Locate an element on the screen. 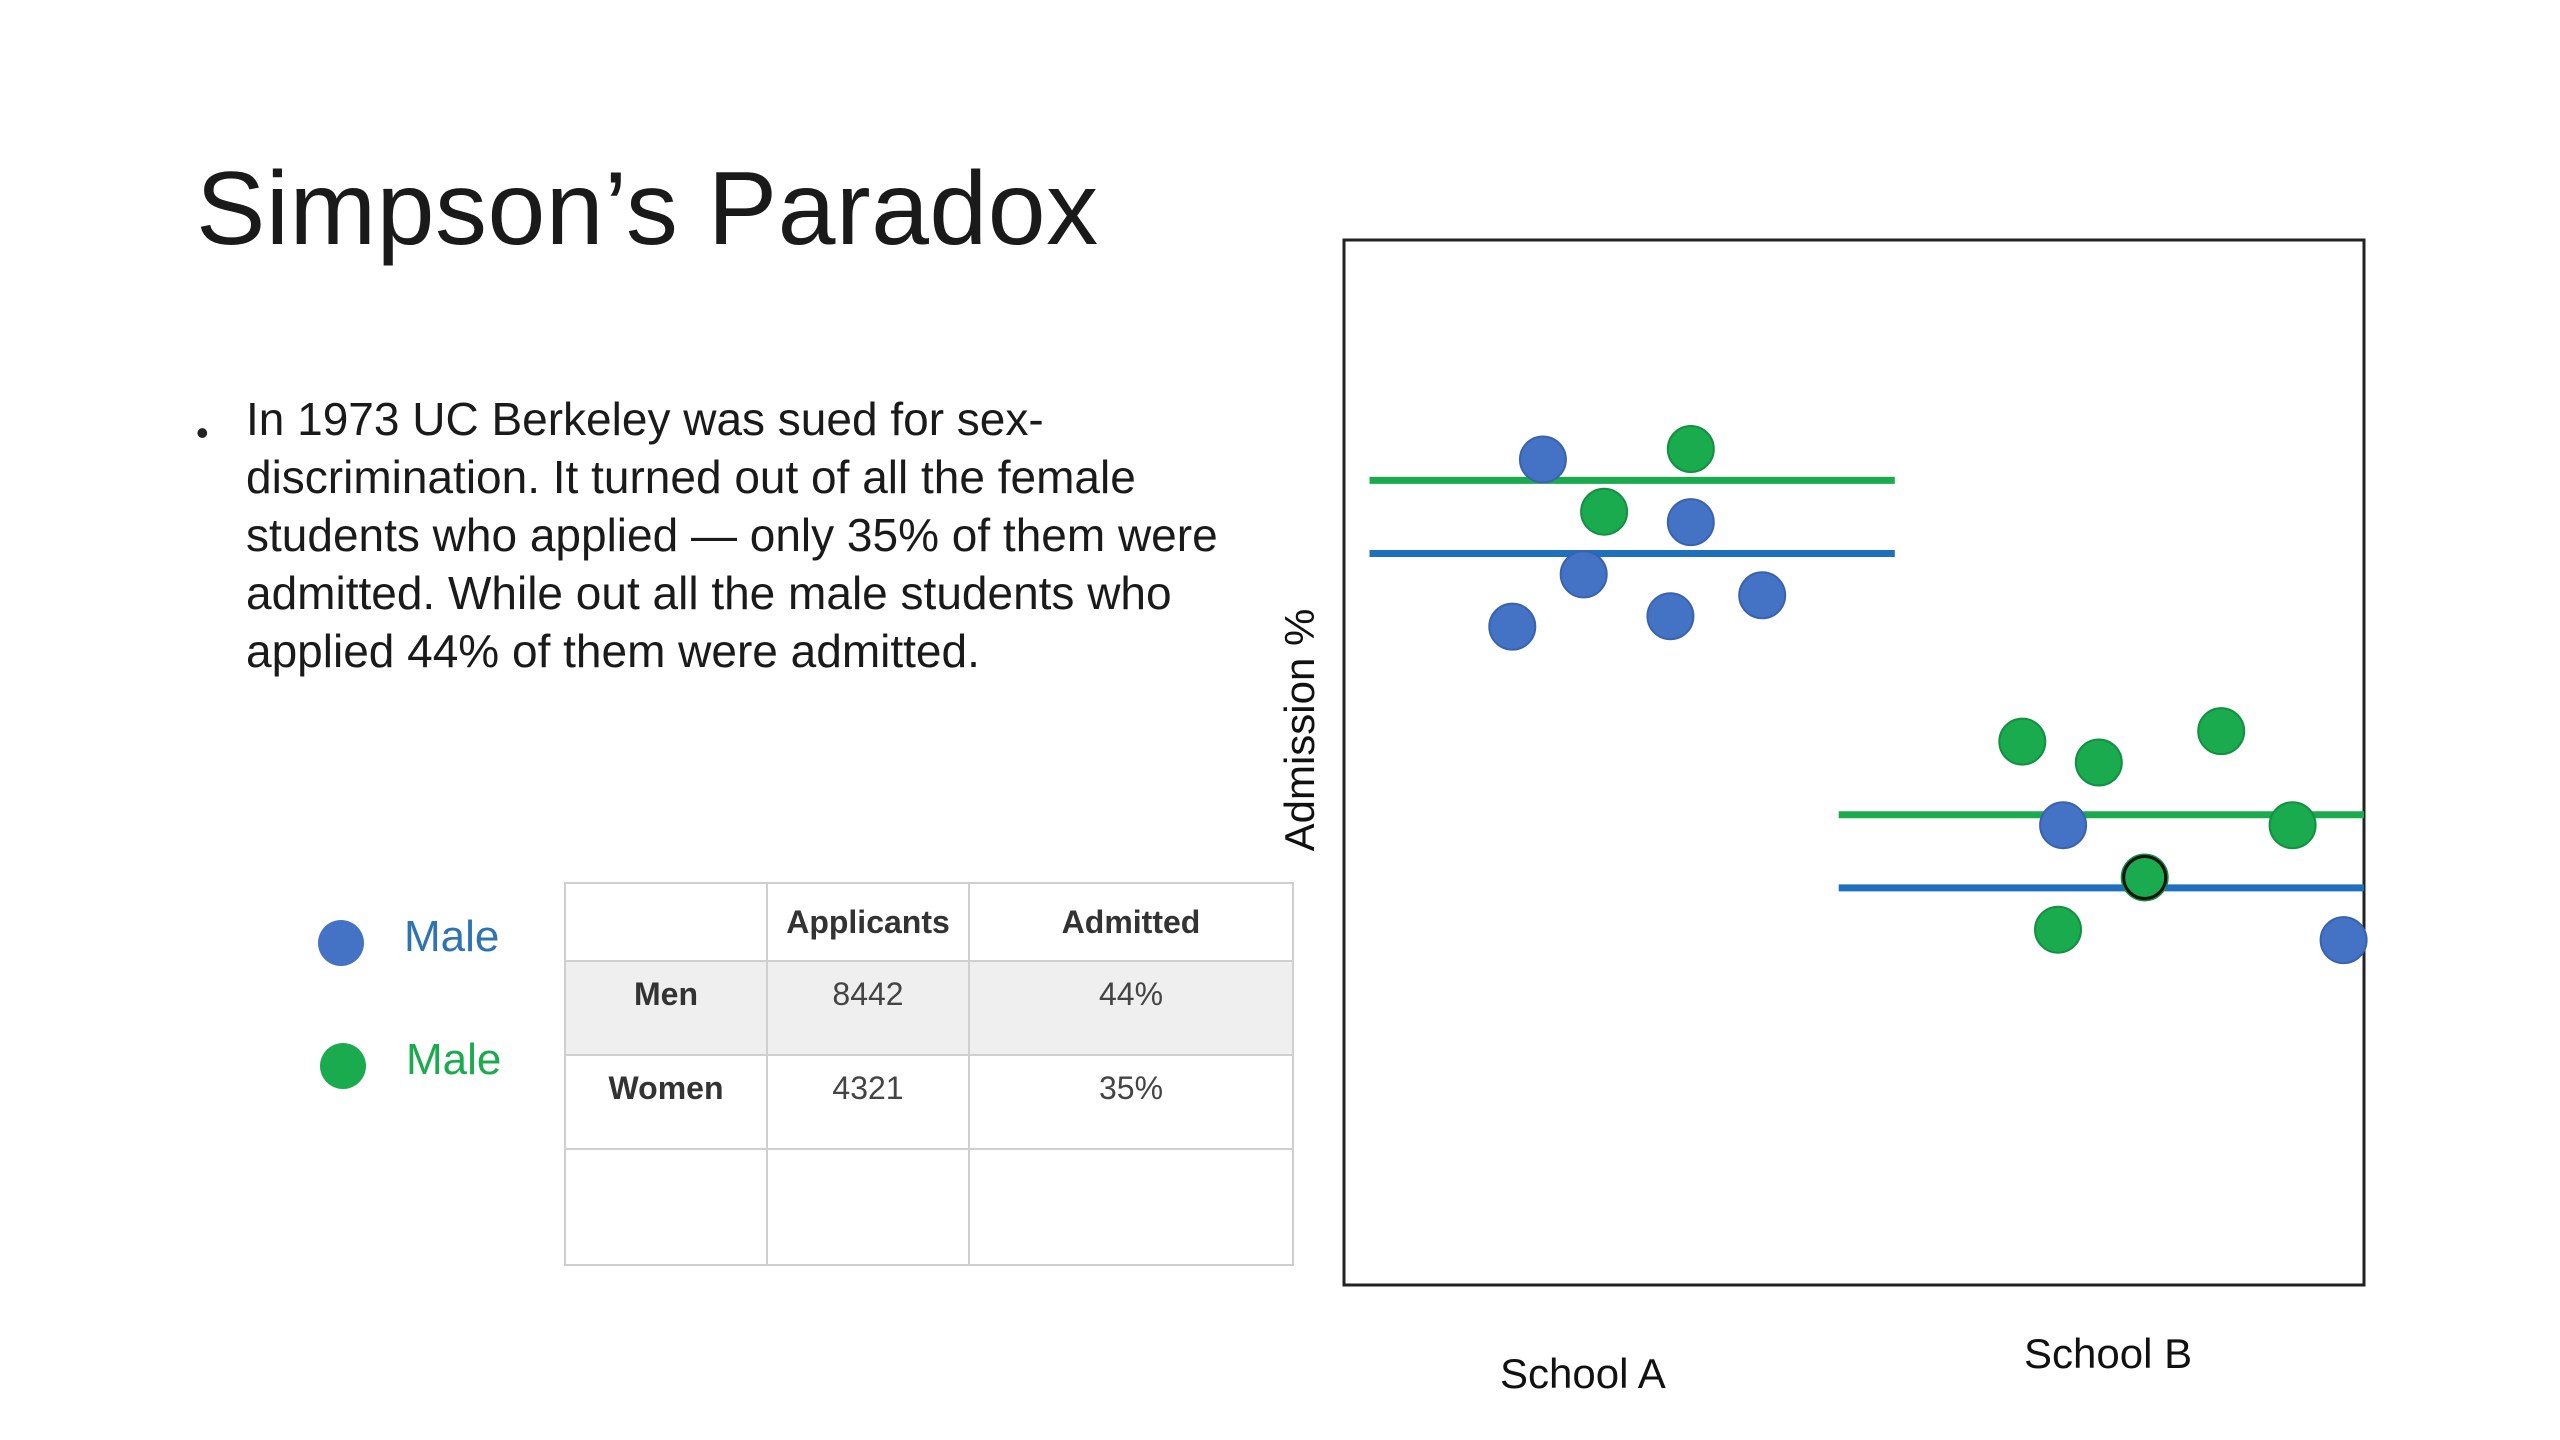 This screenshot has width=2560, height=1440. slide-title: Simpson’s Paradox is located at coordinates (647, 209).